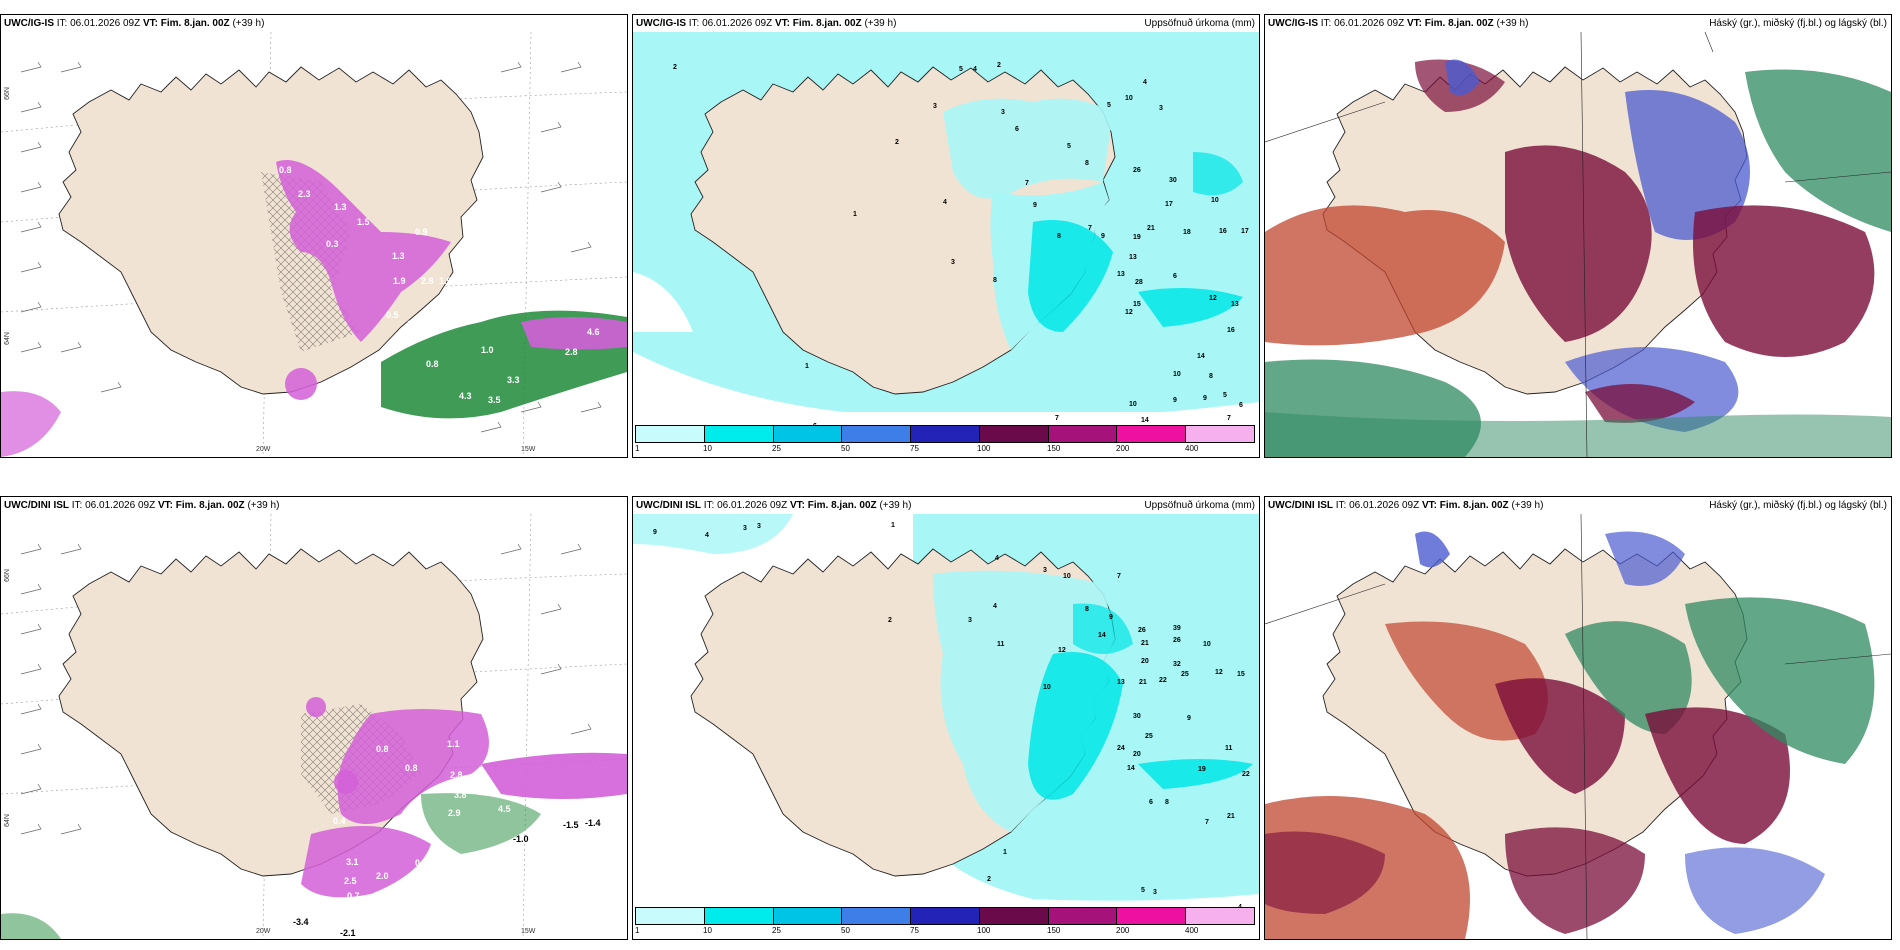 The image size is (1900, 950). Describe the element at coordinates (339, 821) in the screenshot. I see `temp-label: 0.4` at that location.